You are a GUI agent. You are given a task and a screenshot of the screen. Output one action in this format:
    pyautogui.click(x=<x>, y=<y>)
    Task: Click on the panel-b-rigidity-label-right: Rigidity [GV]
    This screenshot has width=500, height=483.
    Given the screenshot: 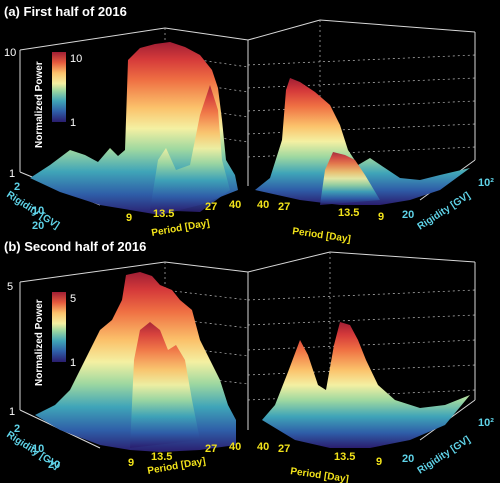 What is the action you would take?
    pyautogui.click(x=444, y=455)
    